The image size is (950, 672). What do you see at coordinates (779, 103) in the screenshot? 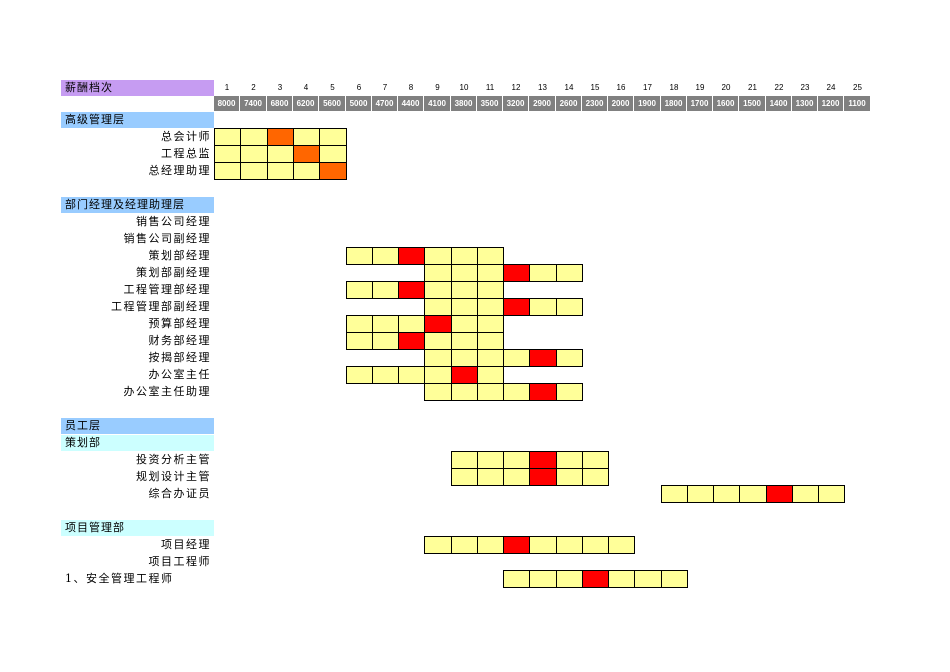
I see `grade-salary: 1400` at bounding box center [779, 103].